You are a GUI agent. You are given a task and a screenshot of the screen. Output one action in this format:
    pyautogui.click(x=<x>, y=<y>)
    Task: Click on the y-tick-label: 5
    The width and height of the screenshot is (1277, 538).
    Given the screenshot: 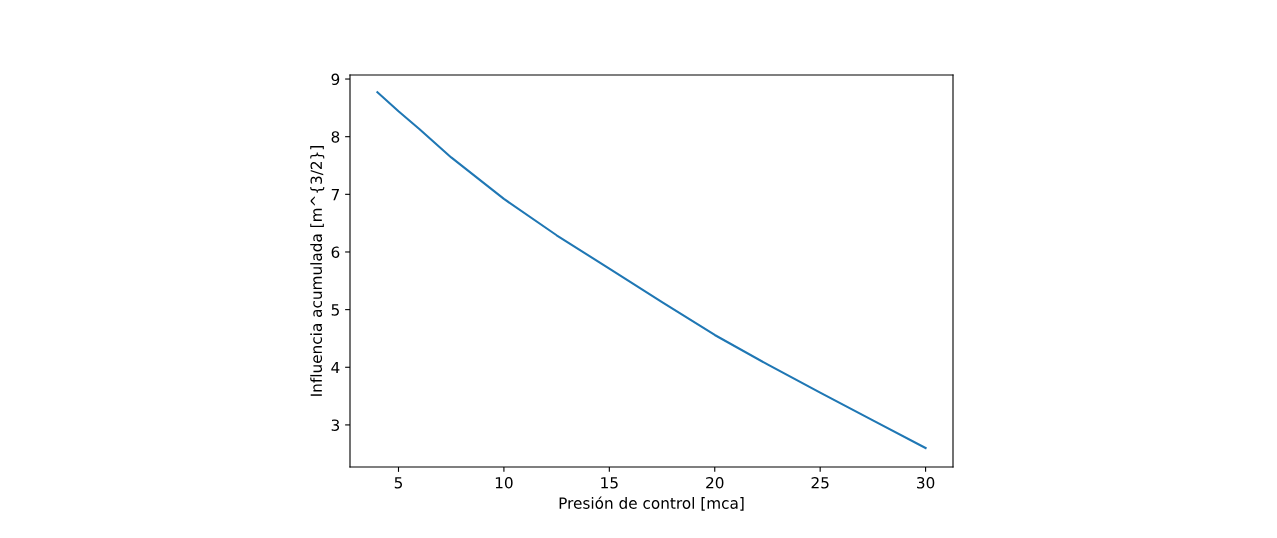 What is the action you would take?
    pyautogui.click(x=335, y=310)
    